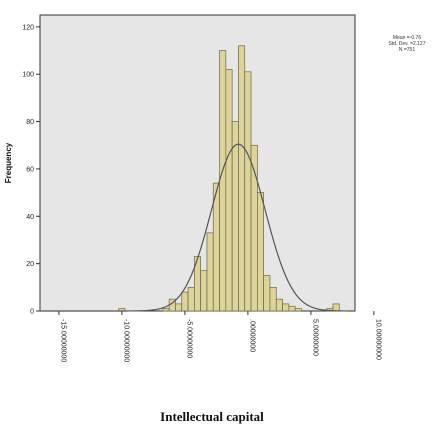  I want to click on y-tick-label: 0, so click(32, 312).